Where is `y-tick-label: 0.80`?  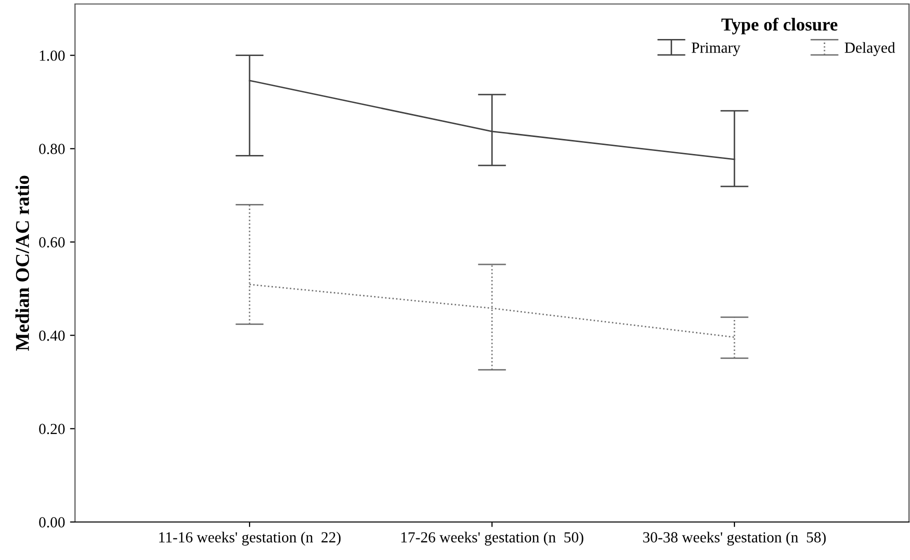 y-tick-label: 0.80 is located at coordinates (52, 149).